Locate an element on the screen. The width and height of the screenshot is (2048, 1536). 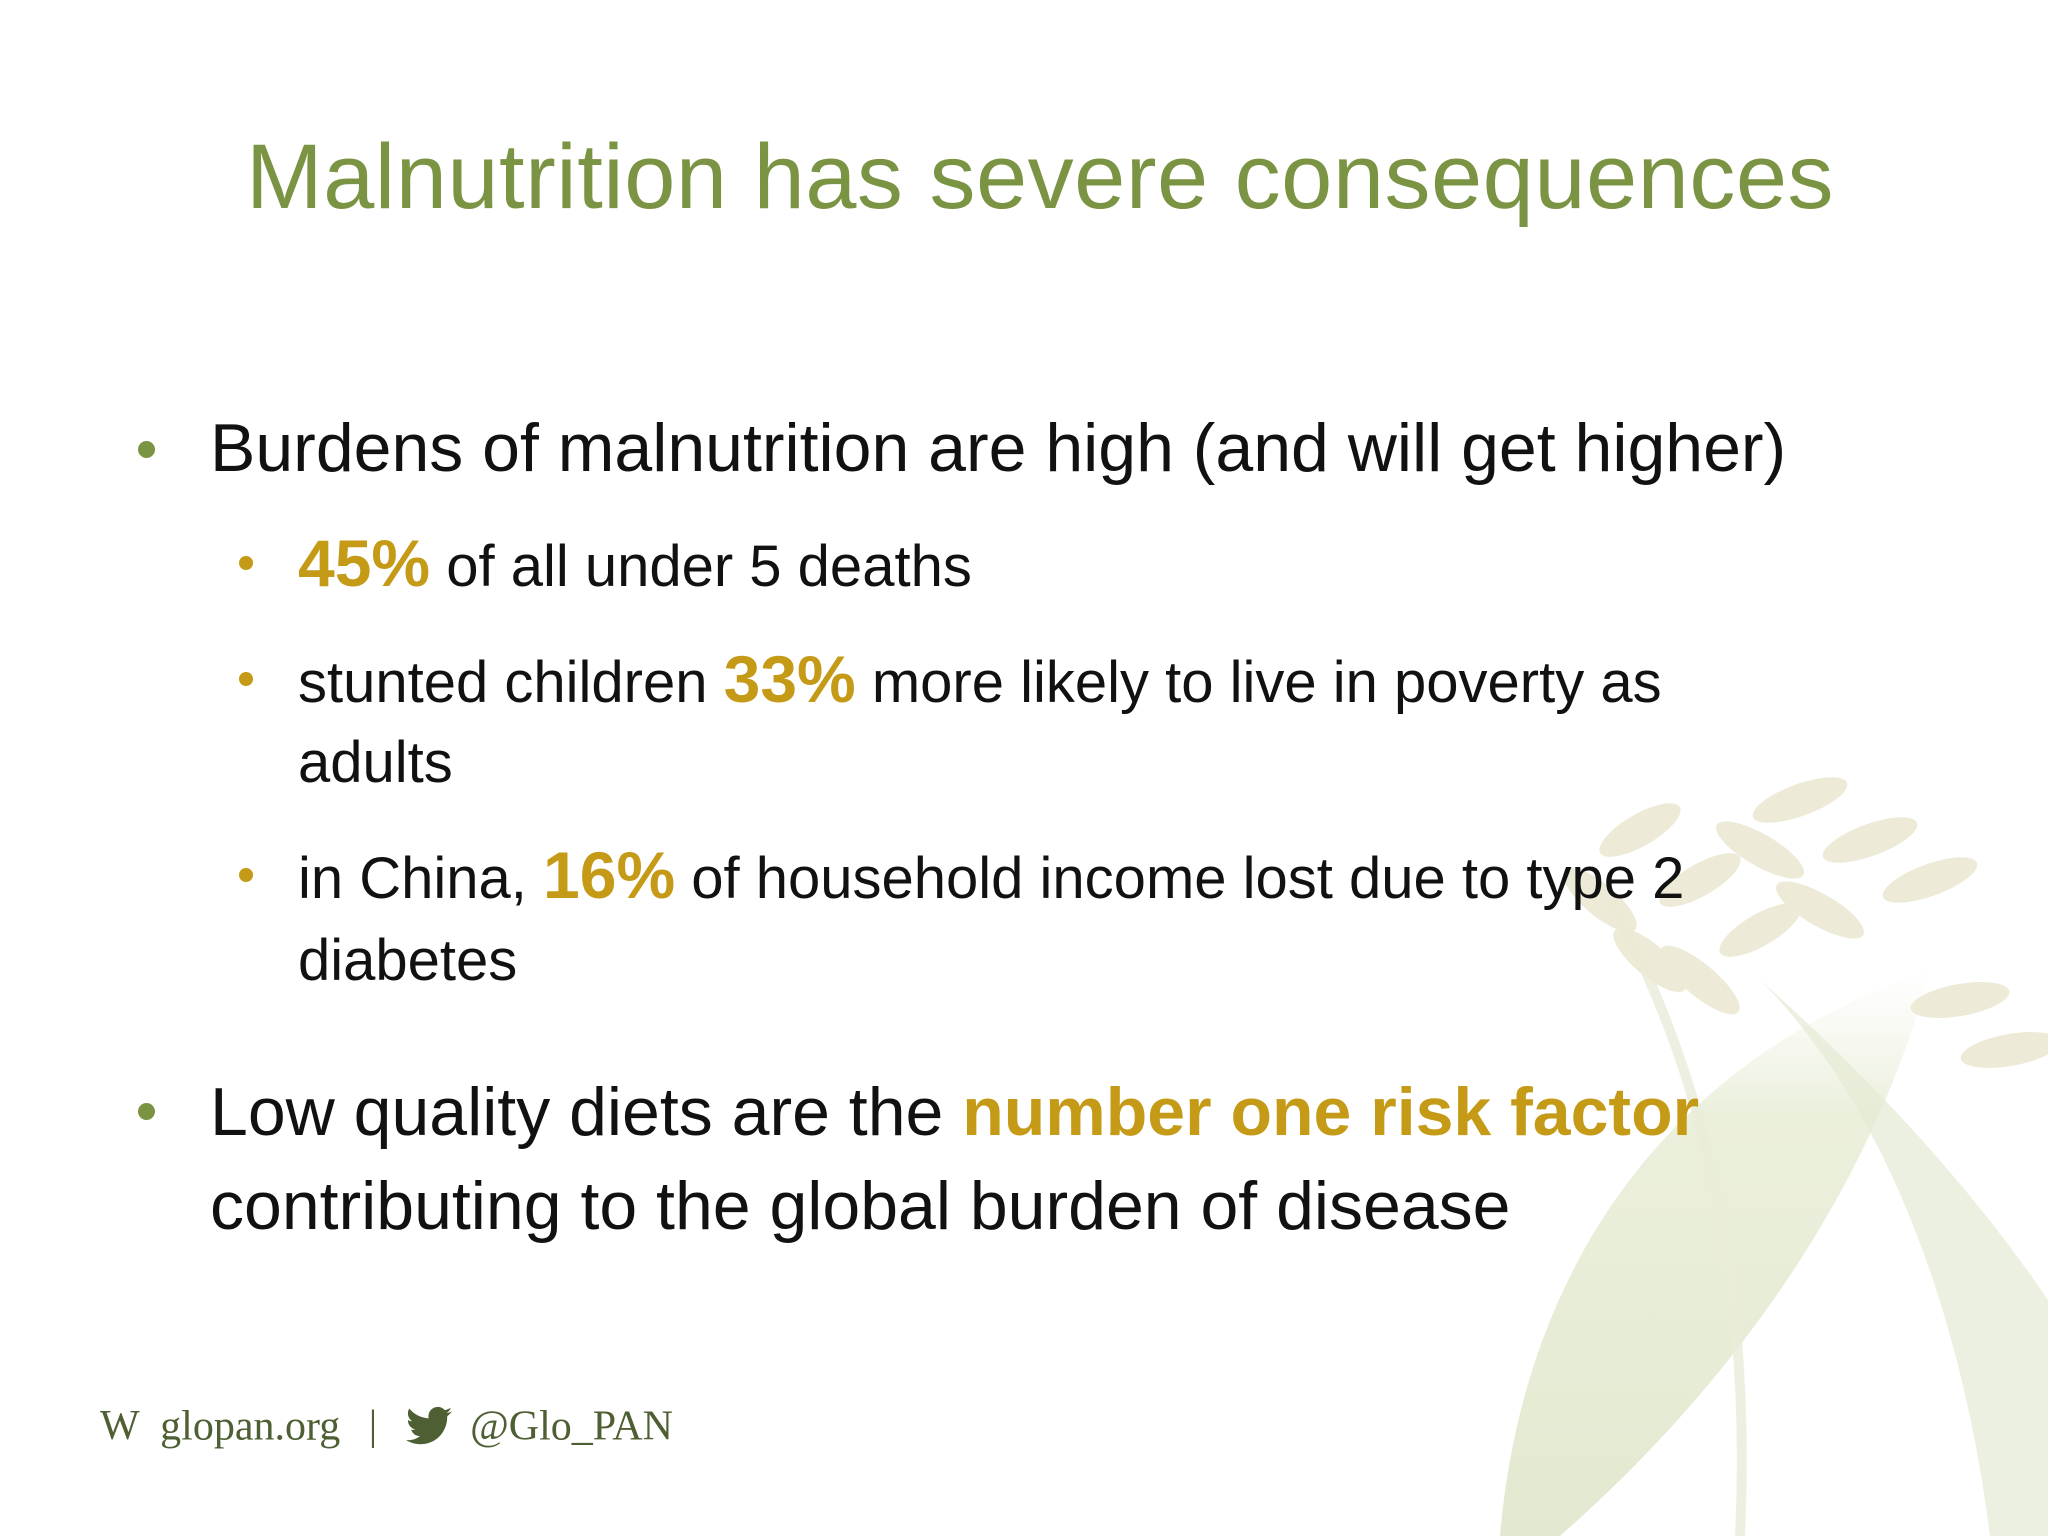
sub-bullet-text: of household income lost due to type 2 is located at coordinates (1180, 878).